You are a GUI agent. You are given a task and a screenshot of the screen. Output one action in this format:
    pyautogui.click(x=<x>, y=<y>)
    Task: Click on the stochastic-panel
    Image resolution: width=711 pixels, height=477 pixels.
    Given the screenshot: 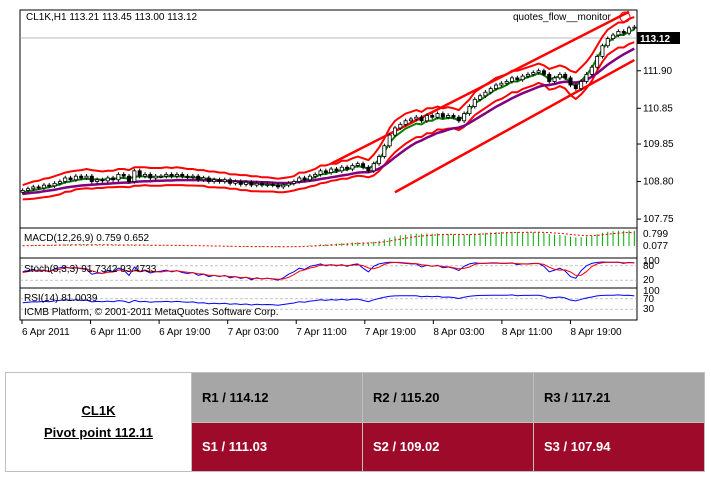 What is the action you would take?
    pyautogui.click(x=328, y=271)
    